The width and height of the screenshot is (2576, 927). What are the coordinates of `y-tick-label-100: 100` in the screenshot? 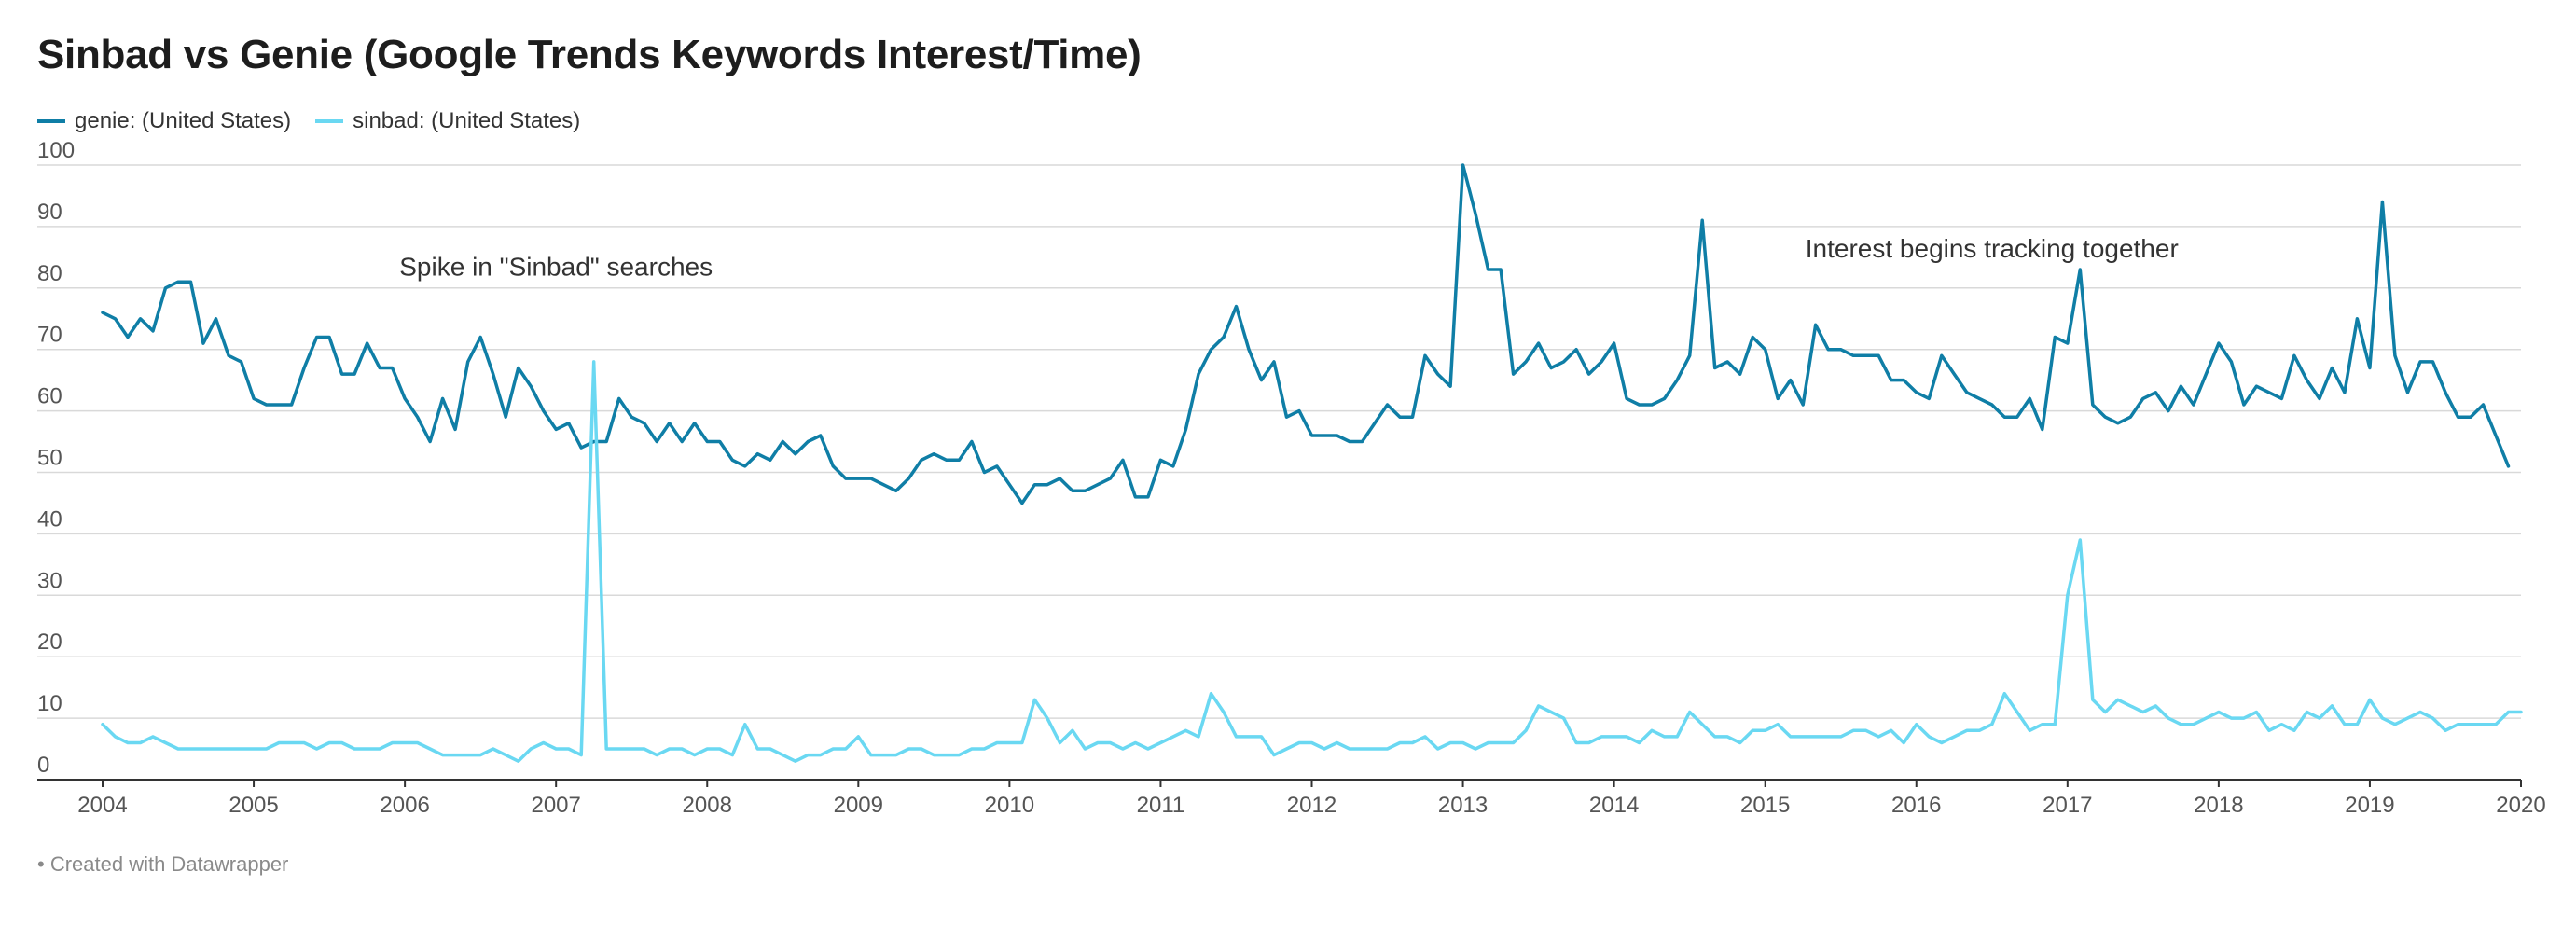 It's located at (56, 150).